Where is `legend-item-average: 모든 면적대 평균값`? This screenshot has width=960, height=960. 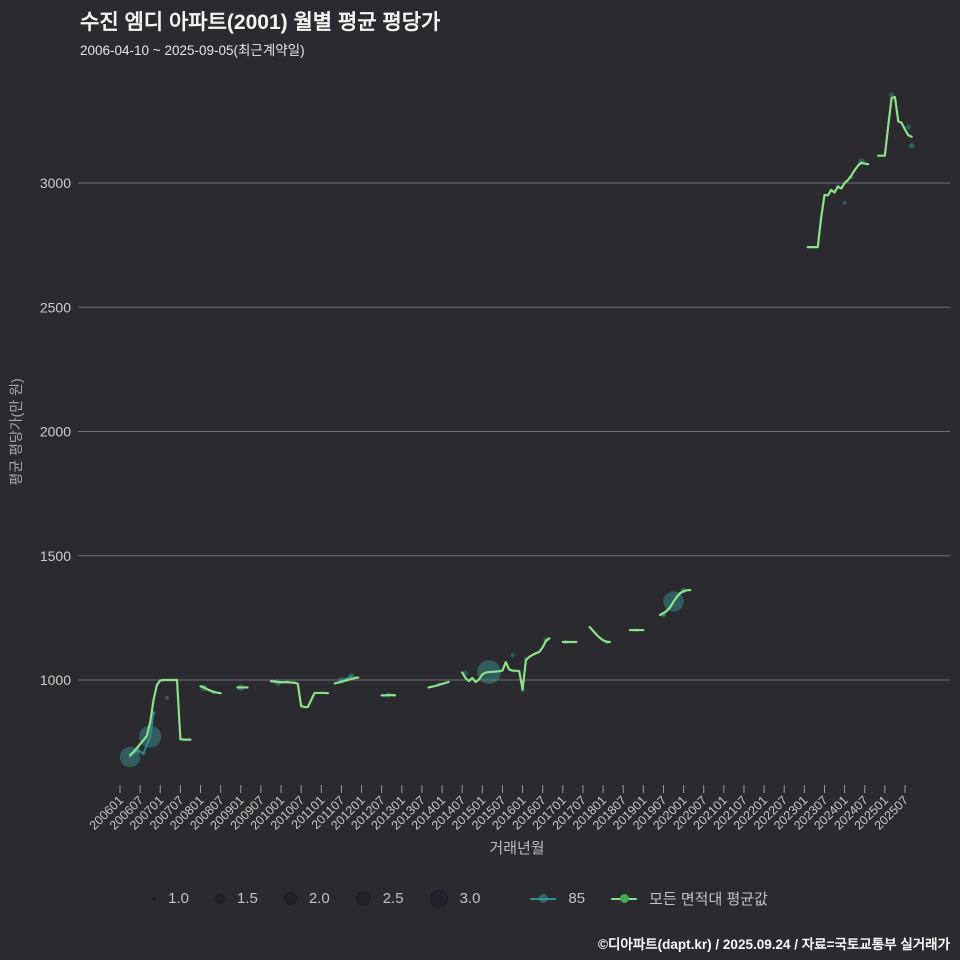
legend-item-average: 모든 면적대 평균값 is located at coordinates (689, 898).